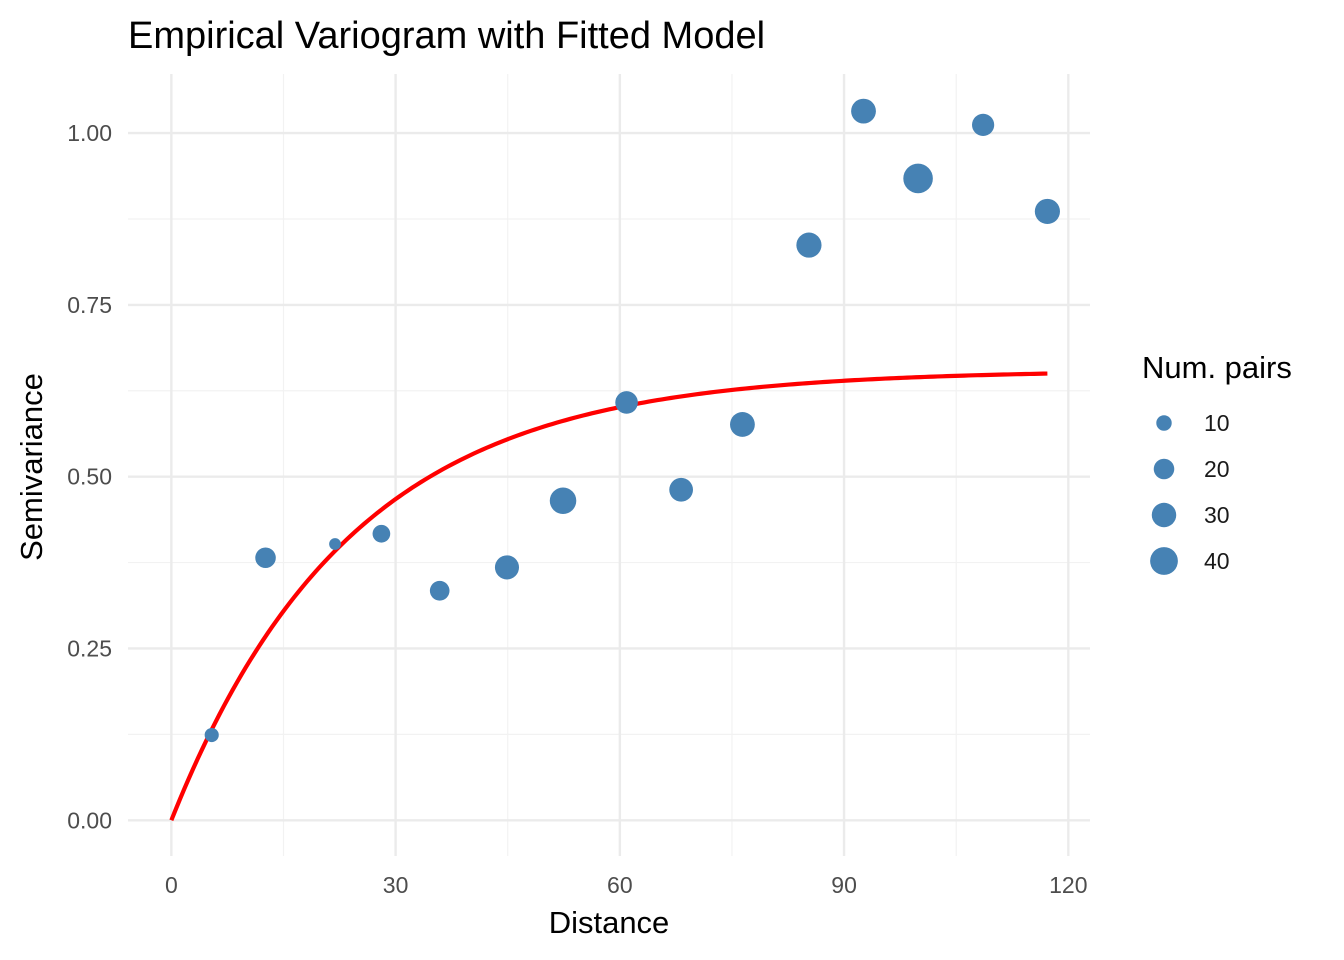  I want to click on y-axis-tick-labels: 0.00 0.25 0.50 0.75 1.00, so click(89, 476).